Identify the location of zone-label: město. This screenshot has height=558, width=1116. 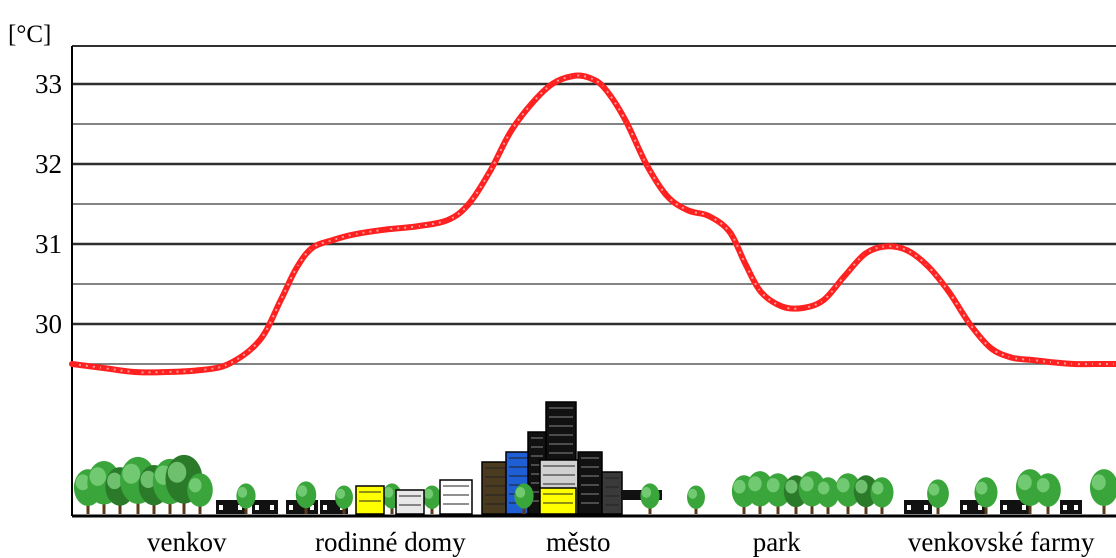
(578, 542).